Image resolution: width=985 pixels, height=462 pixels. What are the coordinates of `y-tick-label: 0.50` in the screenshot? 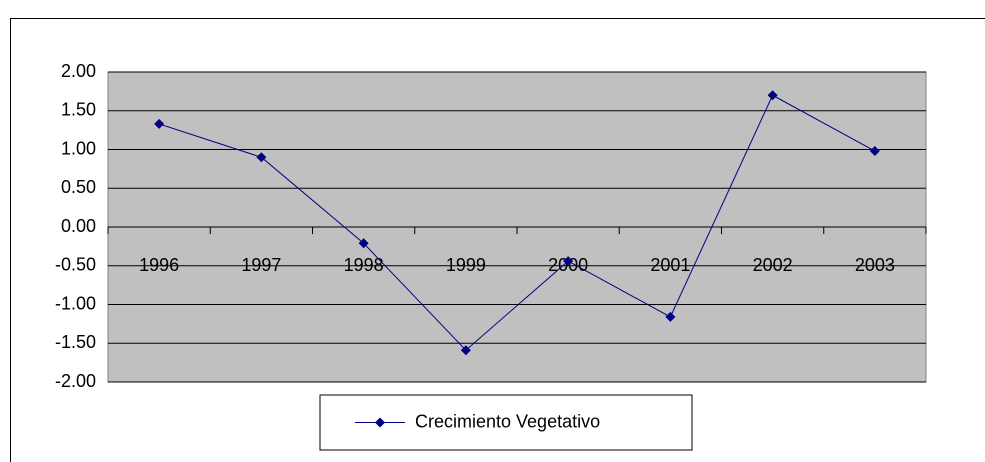 It's located at (78, 187).